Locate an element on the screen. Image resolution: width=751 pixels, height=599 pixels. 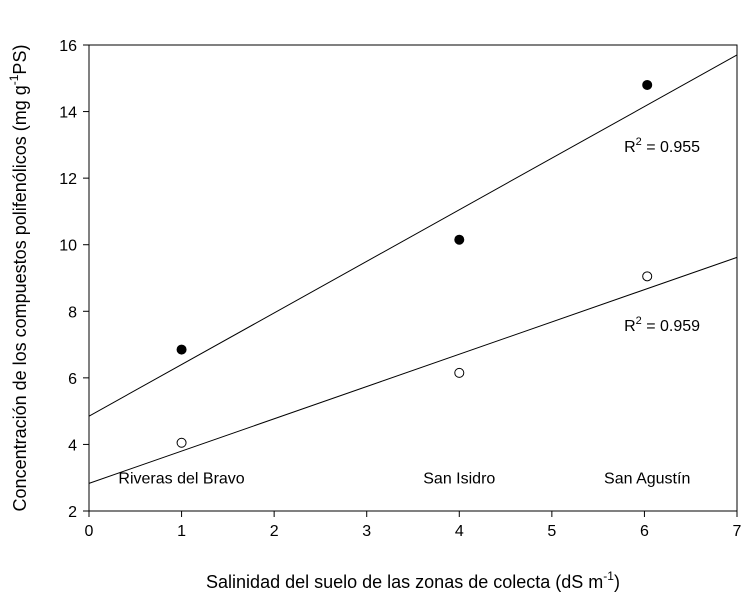
y-tick-label: 6 is located at coordinates (72, 379).